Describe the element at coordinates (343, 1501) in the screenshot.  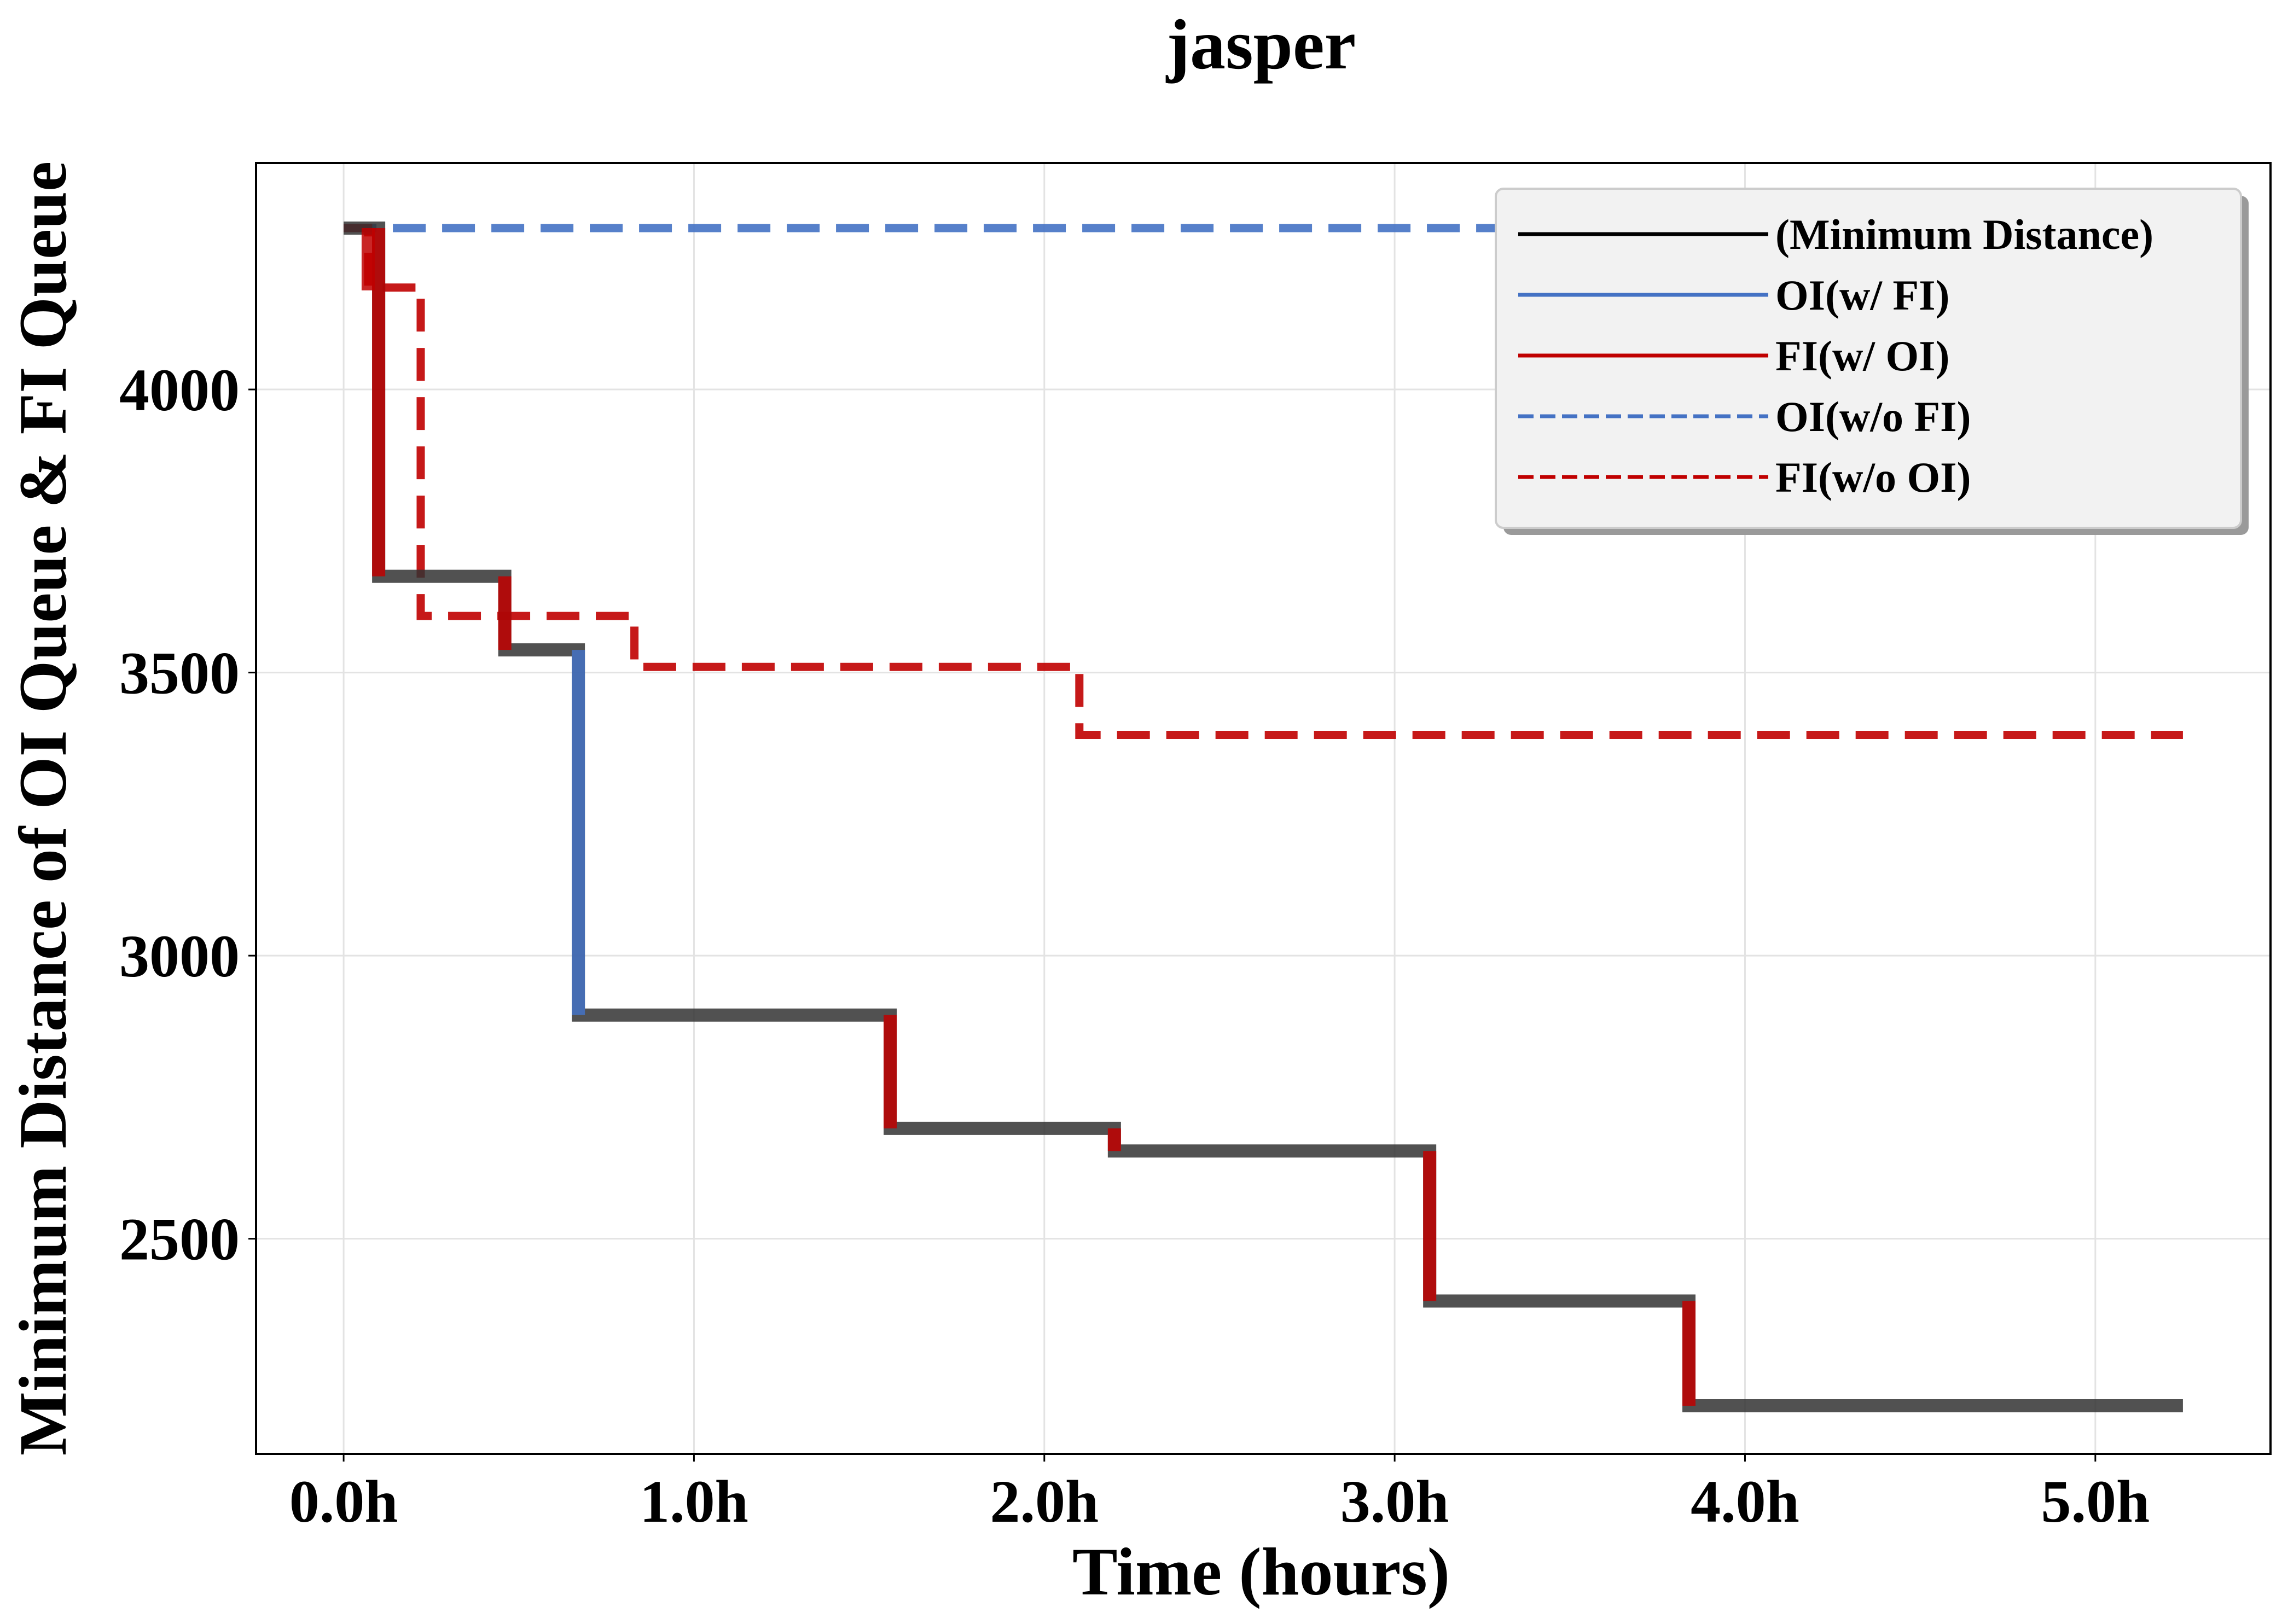
I see `x-tick-label: 0.0h` at that location.